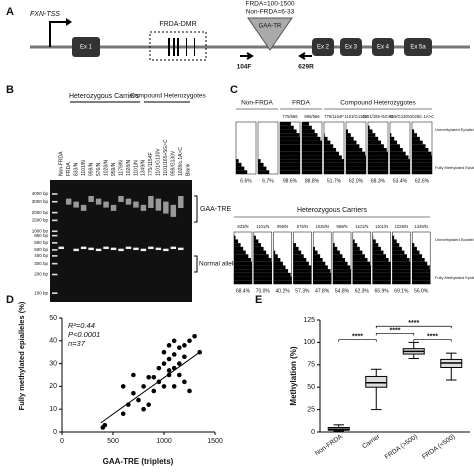  Describe the element at coordinates (69, 169) in the screenshot. I see `lane-label: FRDA` at that location.